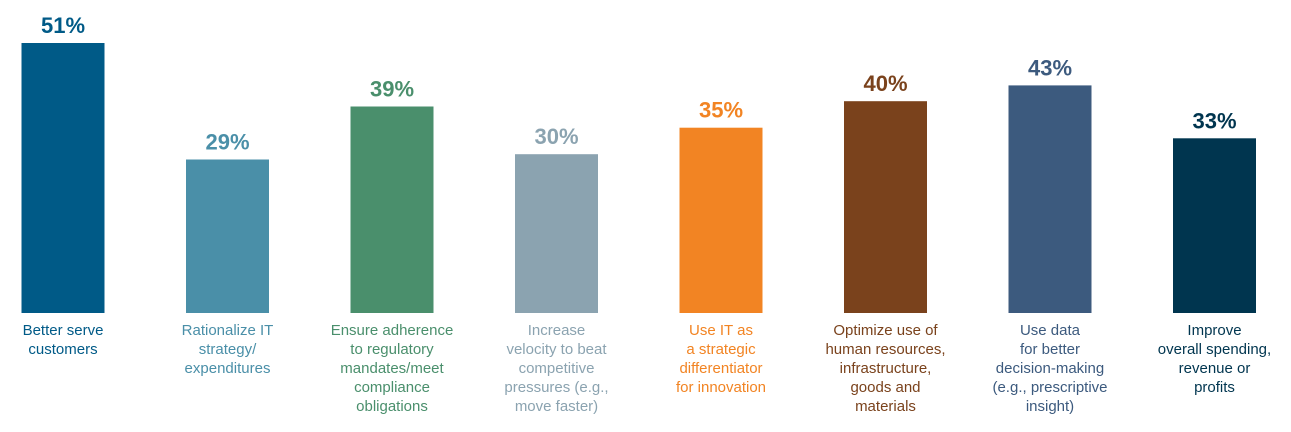 Image resolution: width=1291 pixels, height=432 pixels. Describe the element at coordinates (63, 330) in the screenshot. I see `category-label-line: Better serve` at that location.